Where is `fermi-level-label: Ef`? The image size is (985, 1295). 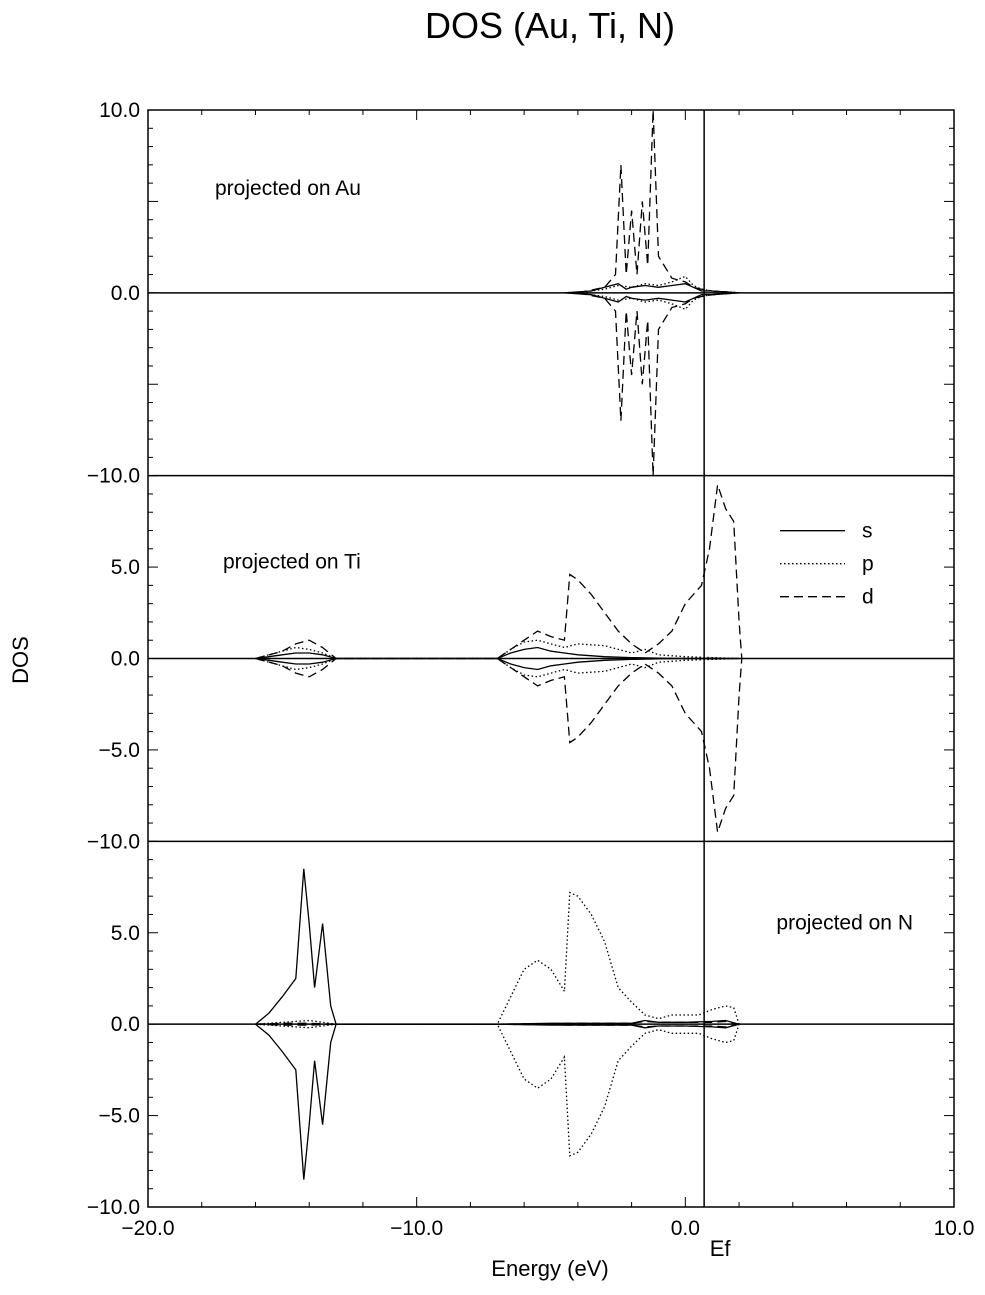 fermi-level-label: Ef is located at coordinates (721, 1248).